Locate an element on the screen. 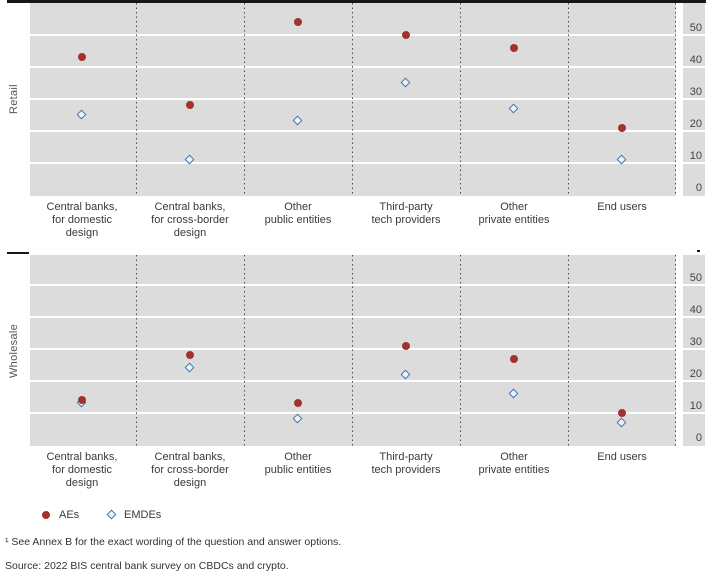 The width and height of the screenshot is (713, 579). retail-y-tick-label-40: 40 is located at coordinates (695, 60).